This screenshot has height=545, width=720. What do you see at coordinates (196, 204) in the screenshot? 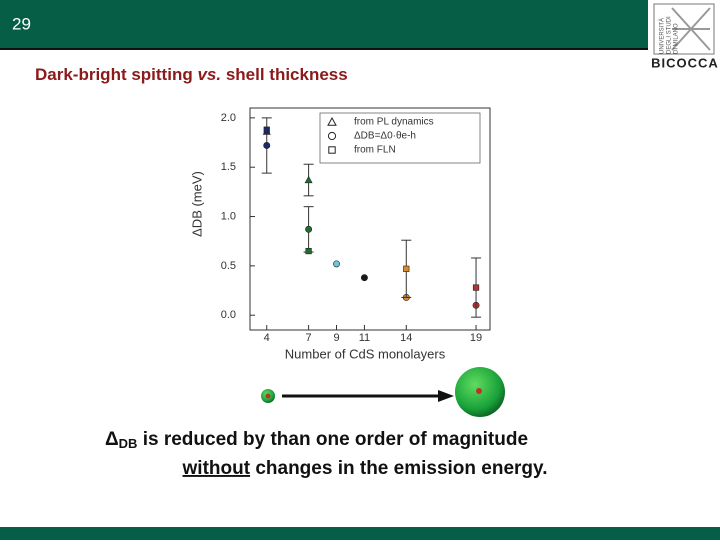
I see `y-axis-label: ΔDB (meV)` at bounding box center [196, 204].